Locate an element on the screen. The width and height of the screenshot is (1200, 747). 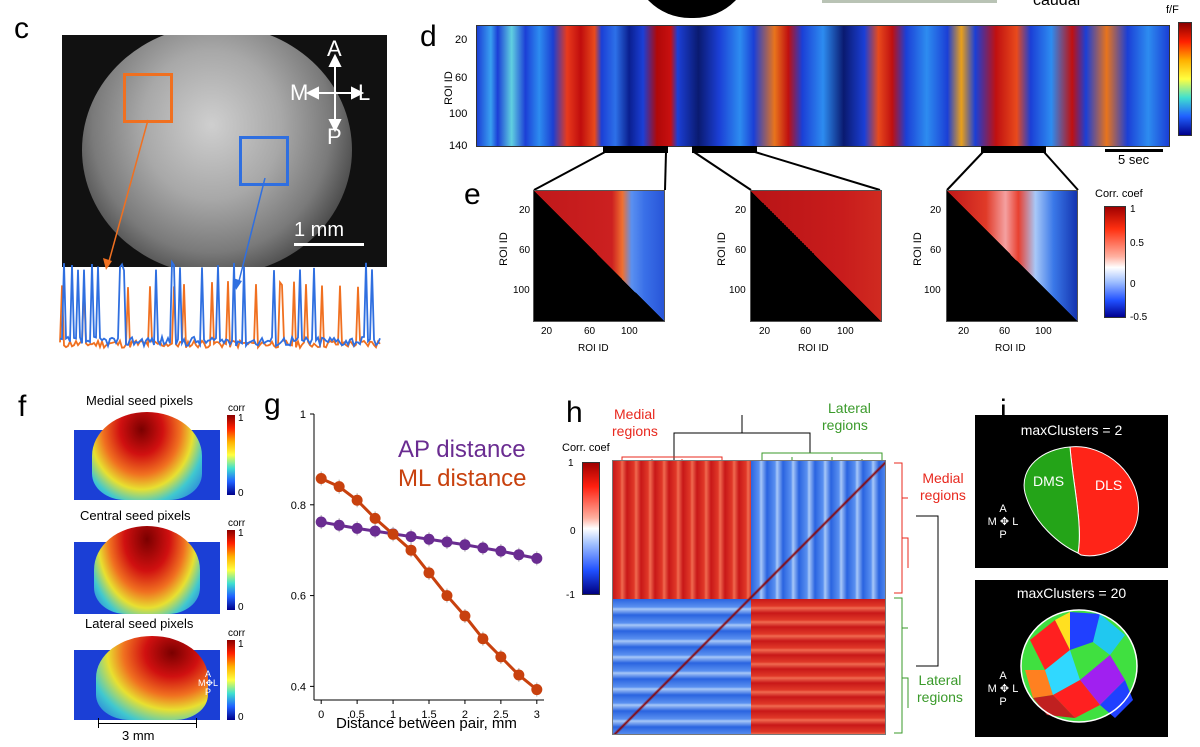
panel-e3-ytick-20: 20 is located at coordinates (936, 210).